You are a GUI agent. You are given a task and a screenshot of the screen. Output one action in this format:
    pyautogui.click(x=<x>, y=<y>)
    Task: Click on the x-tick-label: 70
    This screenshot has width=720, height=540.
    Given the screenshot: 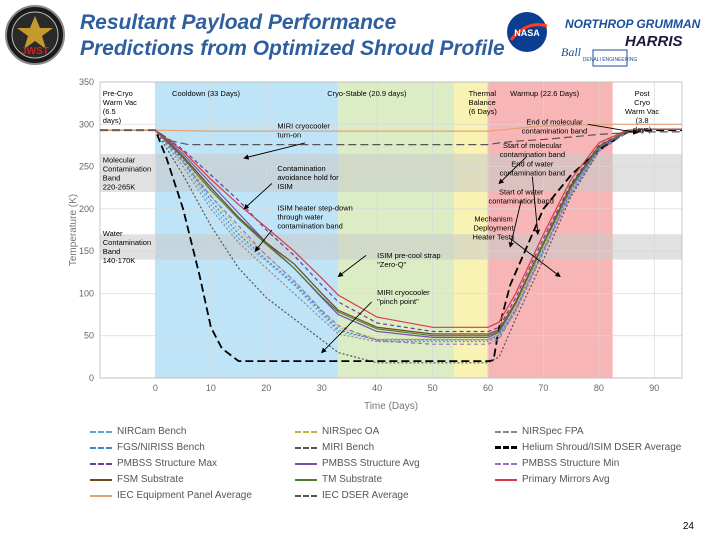 What is the action you would take?
    pyautogui.click(x=543, y=388)
    